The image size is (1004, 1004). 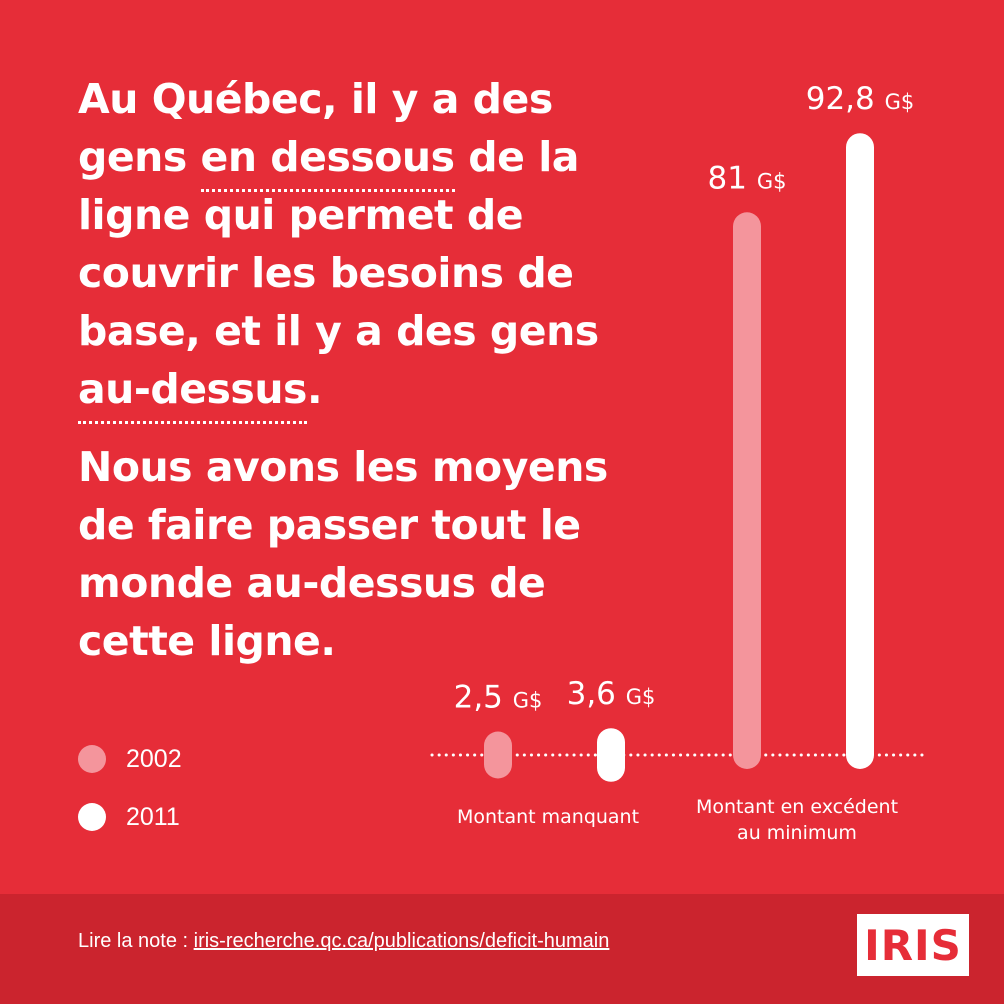 I want to click on legend-label-2011: 2011, so click(x=153, y=816).